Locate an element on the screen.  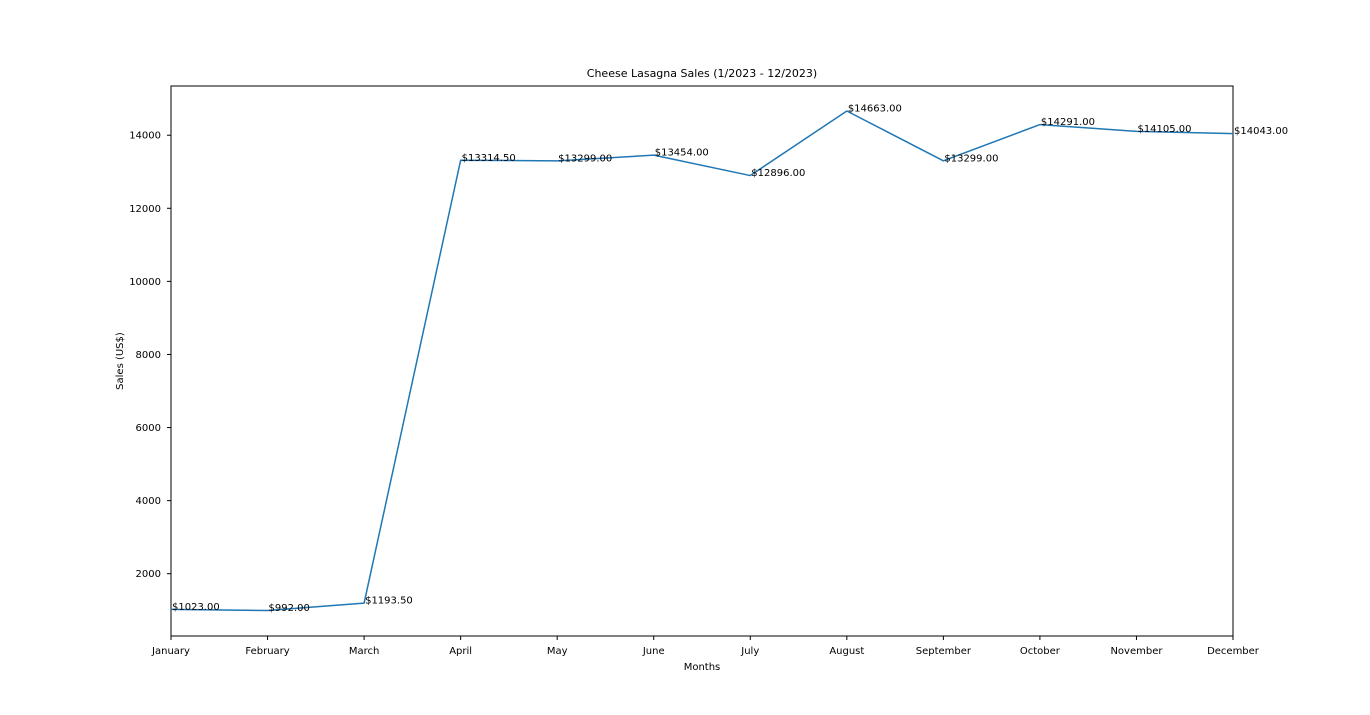
y-axis-label: Sales (US$) is located at coordinates (120, 361).